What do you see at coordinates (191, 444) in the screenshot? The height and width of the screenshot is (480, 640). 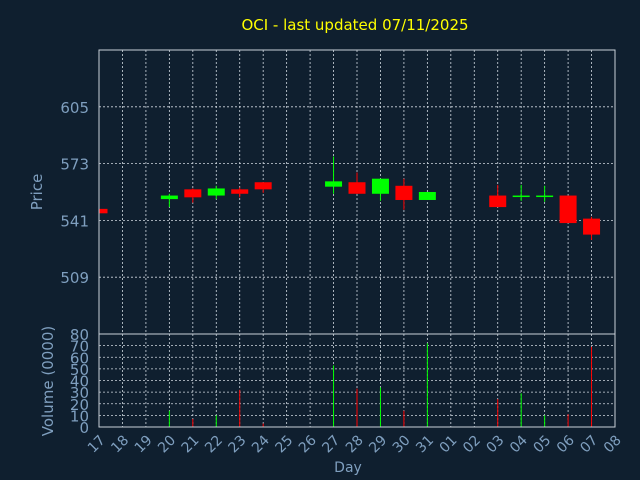 I see `day-tick-label: 21` at bounding box center [191, 444].